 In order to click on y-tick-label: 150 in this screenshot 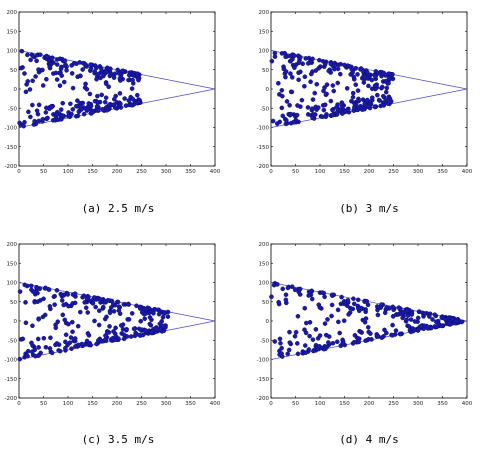, I will do `click(12, 264)`.